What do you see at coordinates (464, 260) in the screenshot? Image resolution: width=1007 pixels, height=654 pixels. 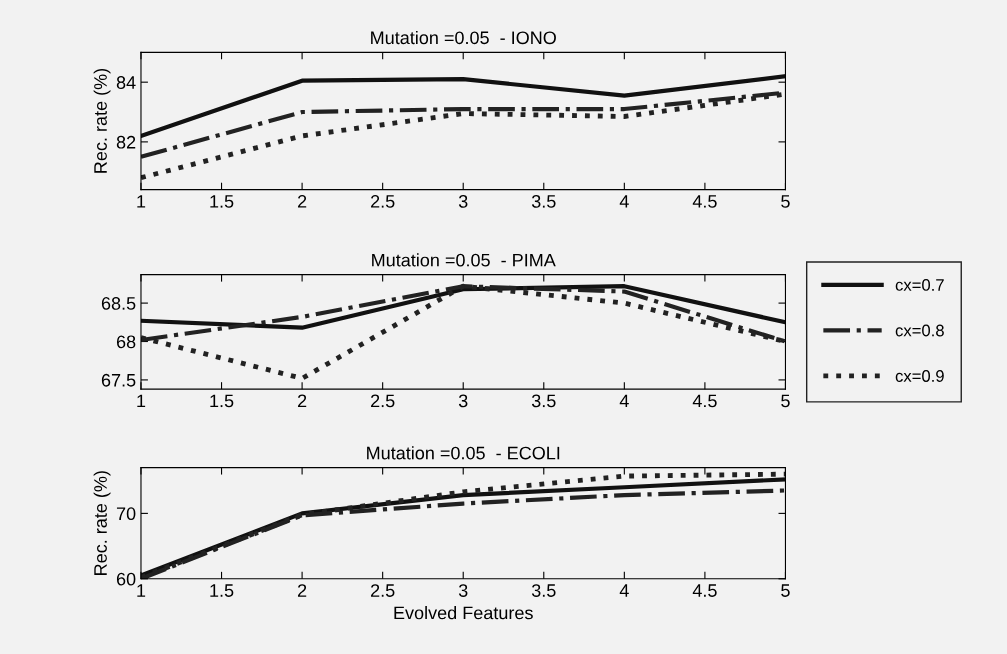 I see `chart-title: Mutation =0.05 - PIMA` at bounding box center [464, 260].